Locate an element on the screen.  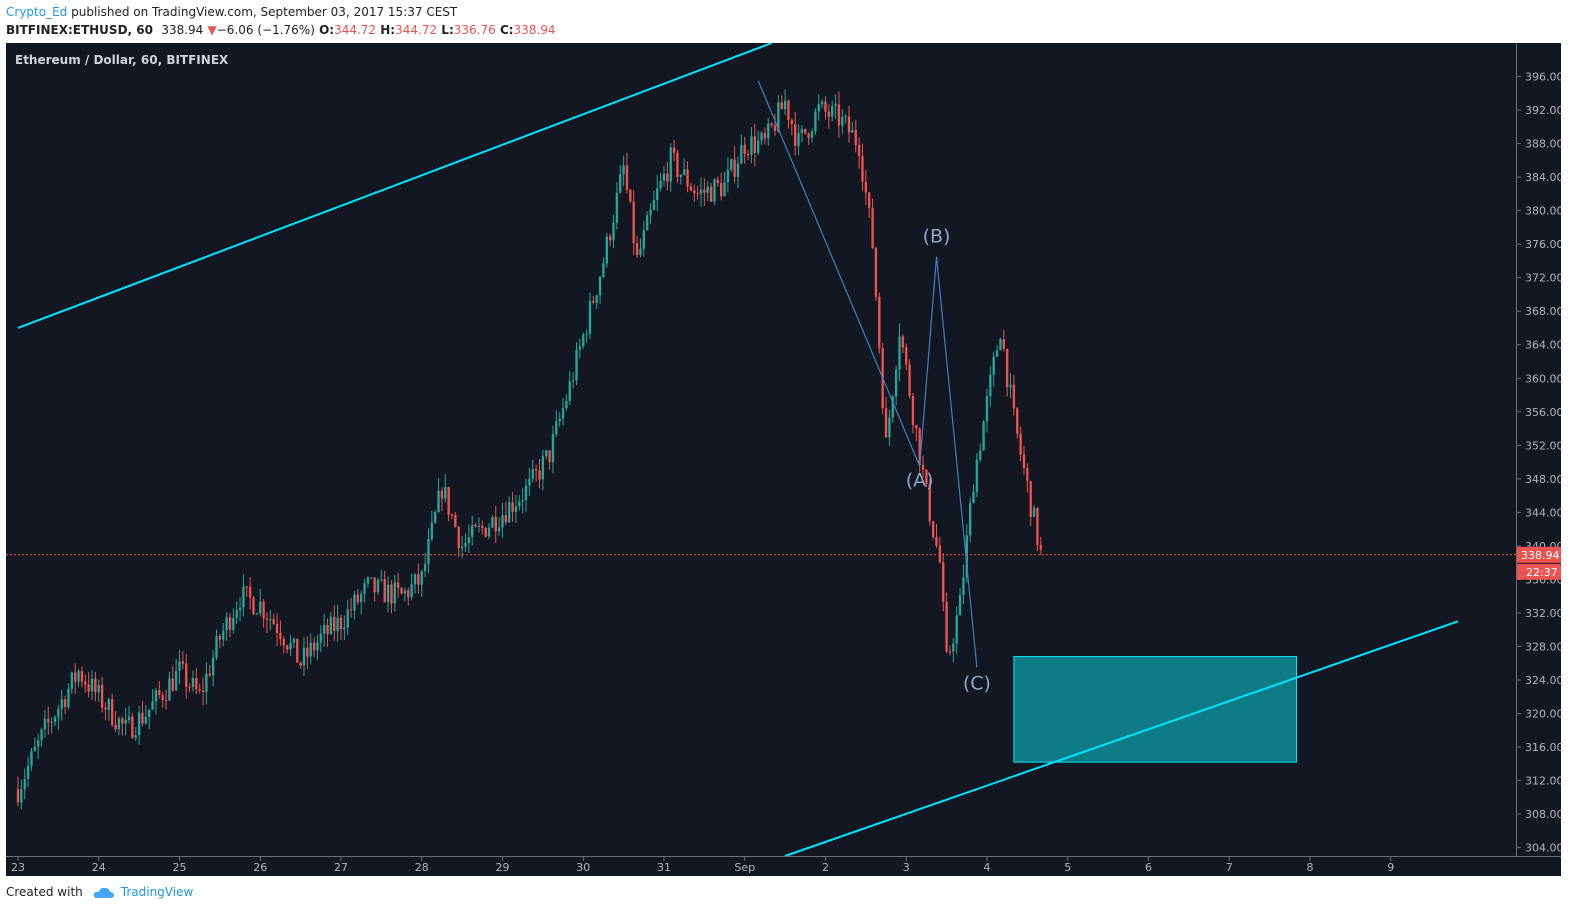
author-link: Crypto_Ed is located at coordinates (37, 12).